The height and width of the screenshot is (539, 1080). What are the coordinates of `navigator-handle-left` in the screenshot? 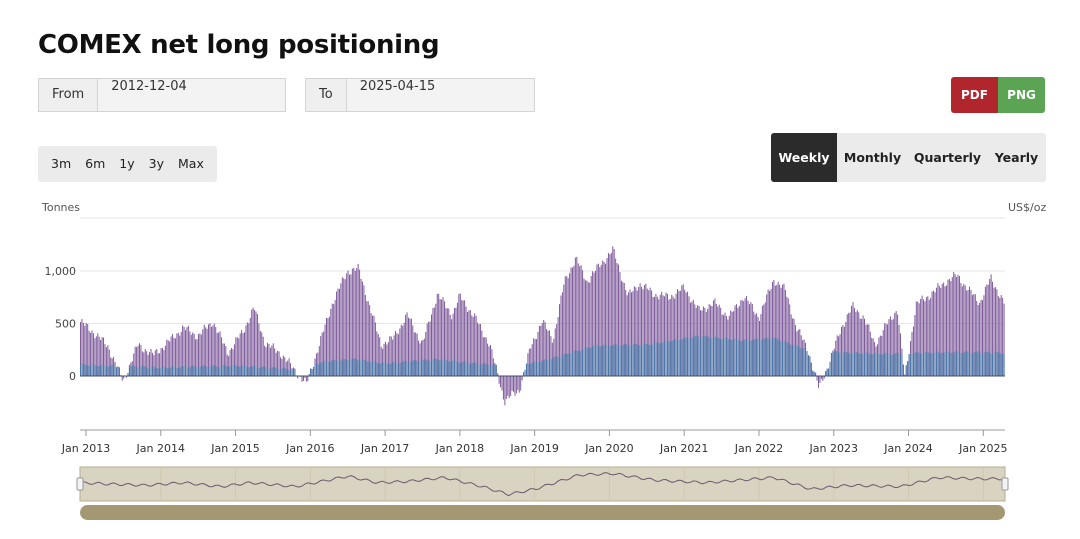 It's located at (80, 484).